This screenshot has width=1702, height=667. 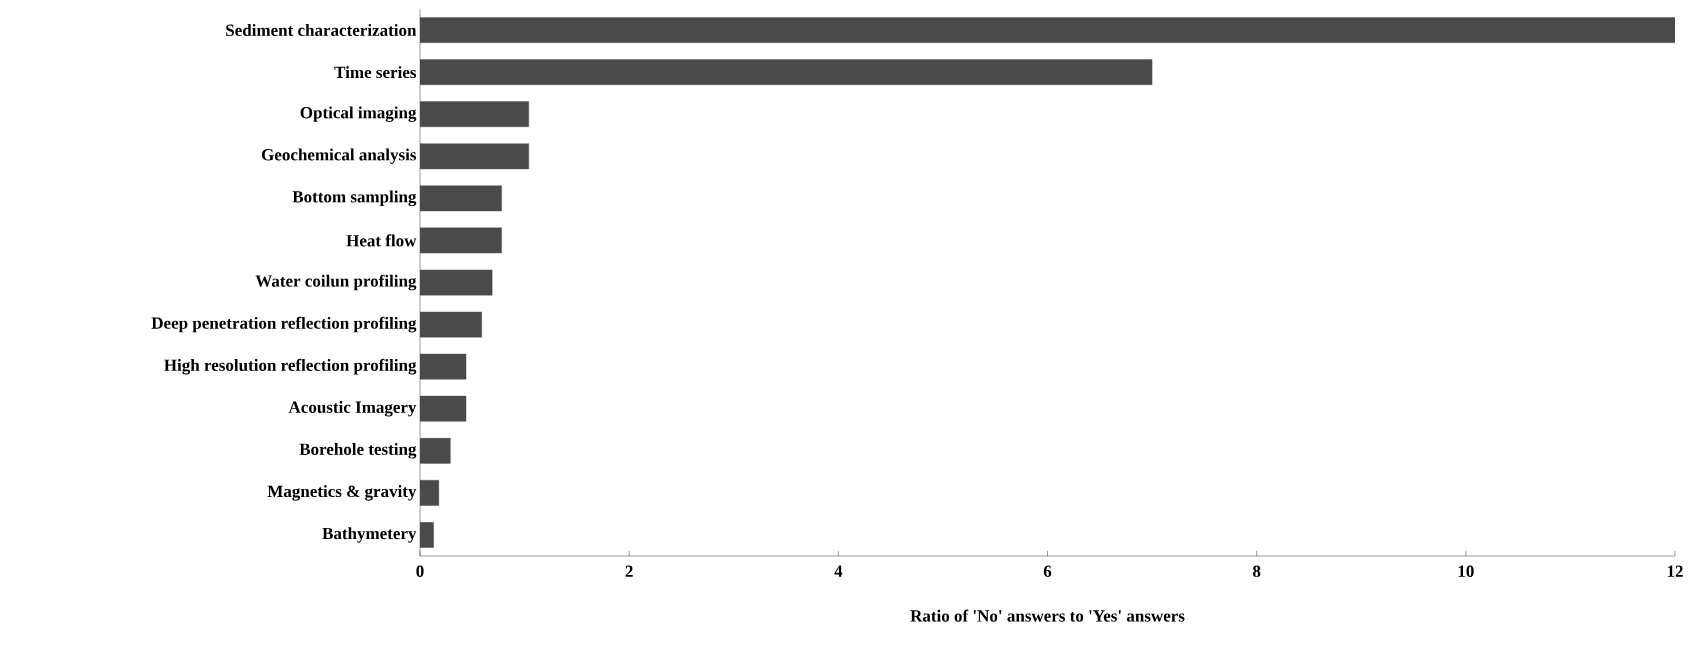 I want to click on y-tick-label: Bathymetery, so click(x=369, y=535).